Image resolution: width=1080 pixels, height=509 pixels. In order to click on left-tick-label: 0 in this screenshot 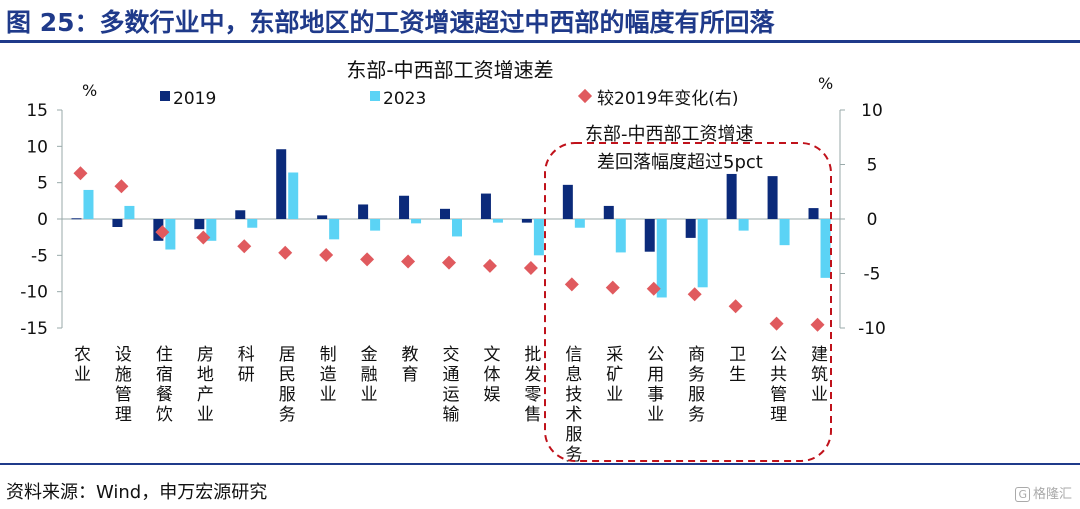, I will do `click(42, 220)`.